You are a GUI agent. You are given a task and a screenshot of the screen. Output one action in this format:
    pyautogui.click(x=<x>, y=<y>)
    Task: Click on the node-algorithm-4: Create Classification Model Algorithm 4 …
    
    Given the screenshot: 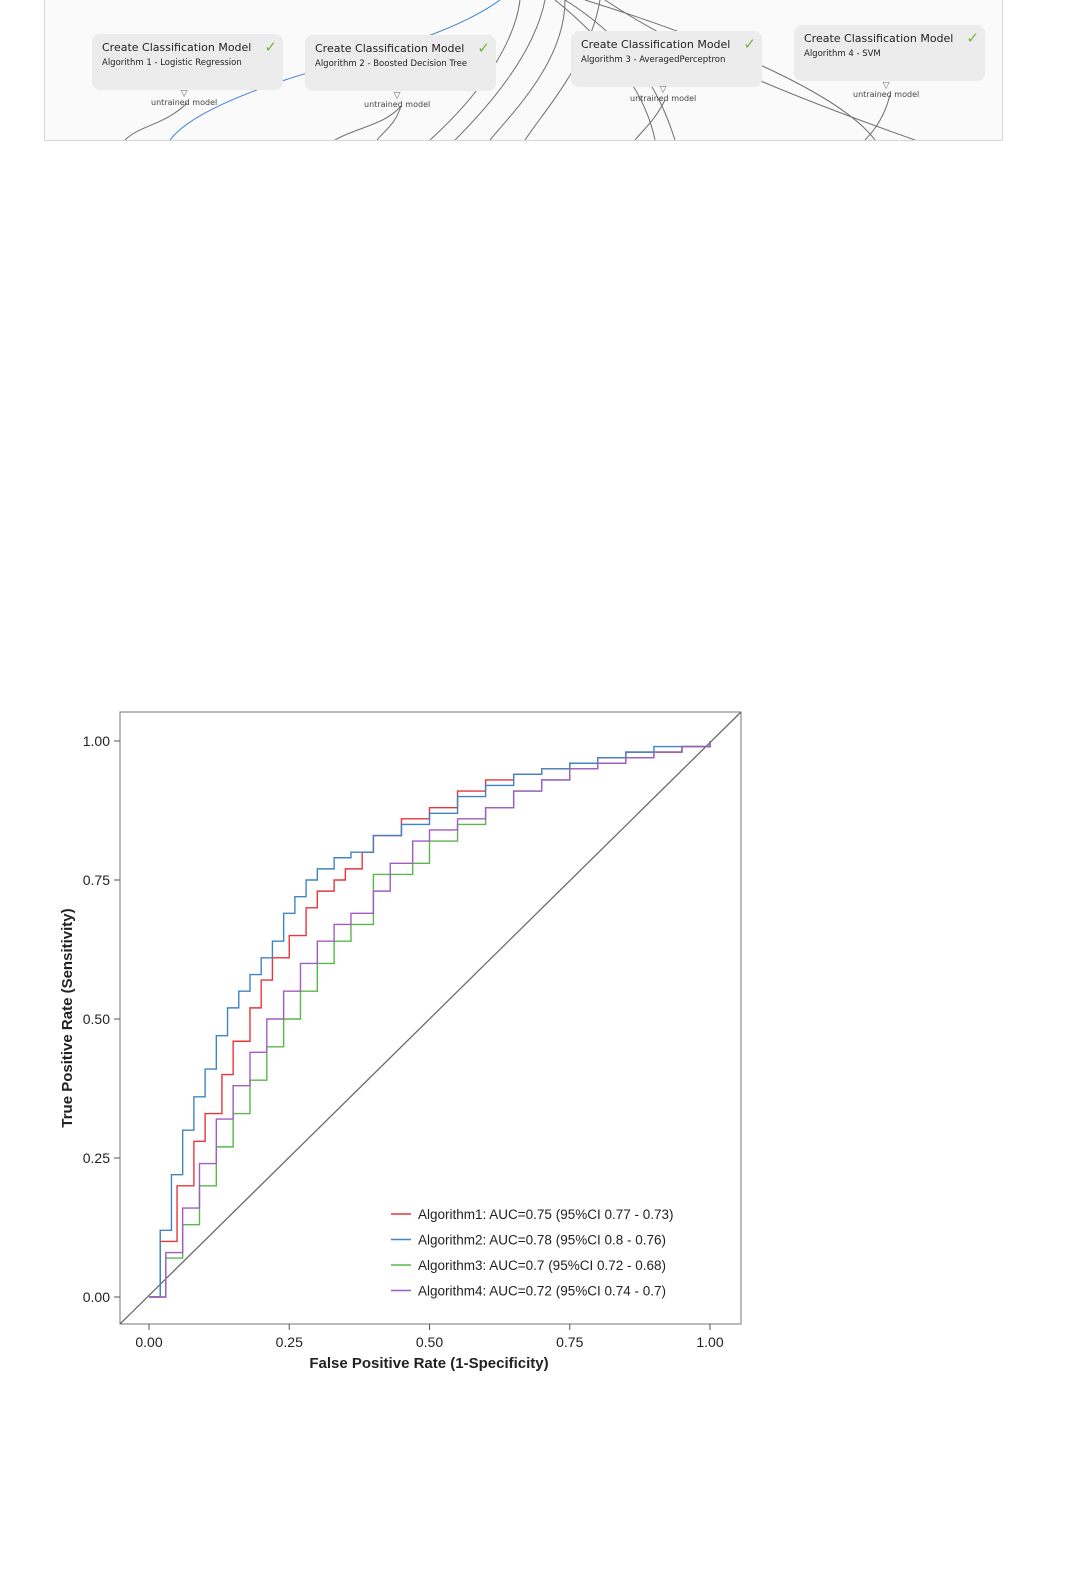 What is the action you would take?
    pyautogui.click(x=889, y=53)
    